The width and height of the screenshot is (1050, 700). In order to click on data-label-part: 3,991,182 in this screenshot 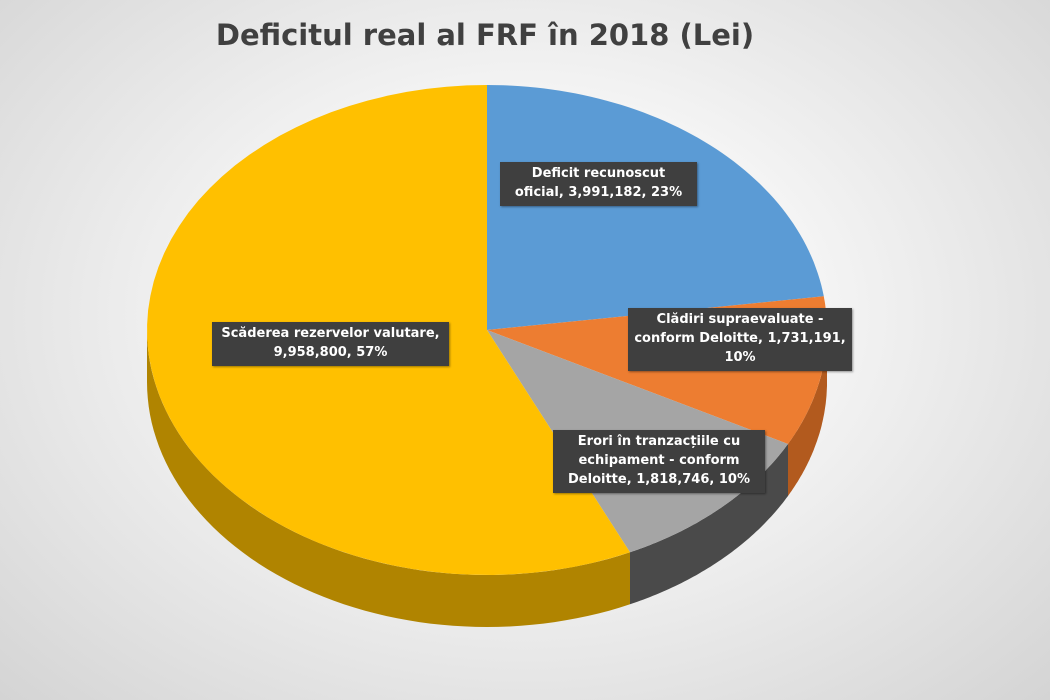, I will do `click(605, 192)`.